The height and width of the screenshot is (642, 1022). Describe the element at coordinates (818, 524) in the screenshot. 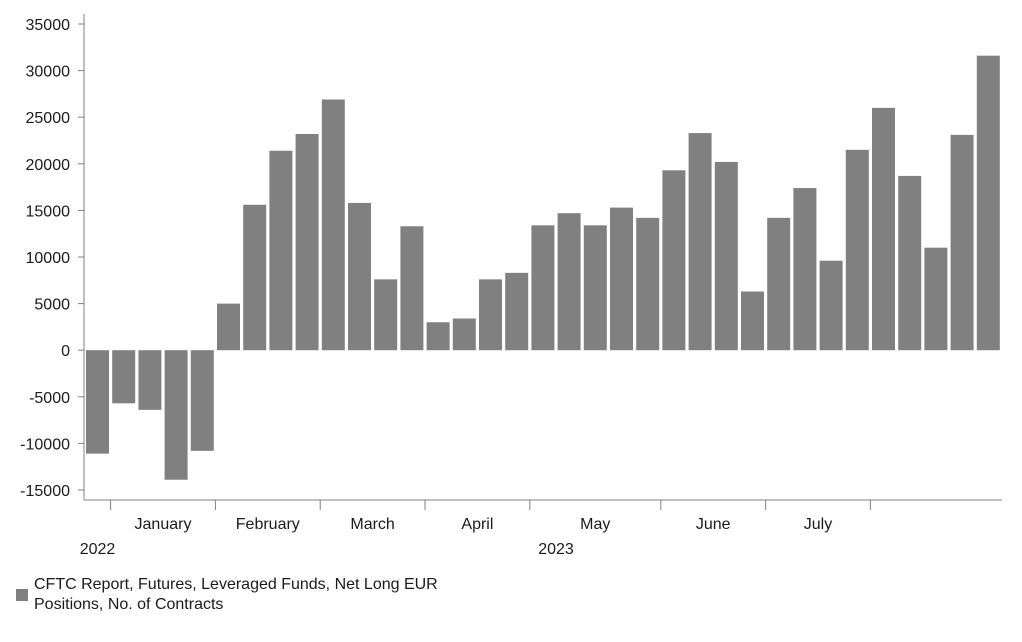

I see `x-tick-label-month: July` at that location.